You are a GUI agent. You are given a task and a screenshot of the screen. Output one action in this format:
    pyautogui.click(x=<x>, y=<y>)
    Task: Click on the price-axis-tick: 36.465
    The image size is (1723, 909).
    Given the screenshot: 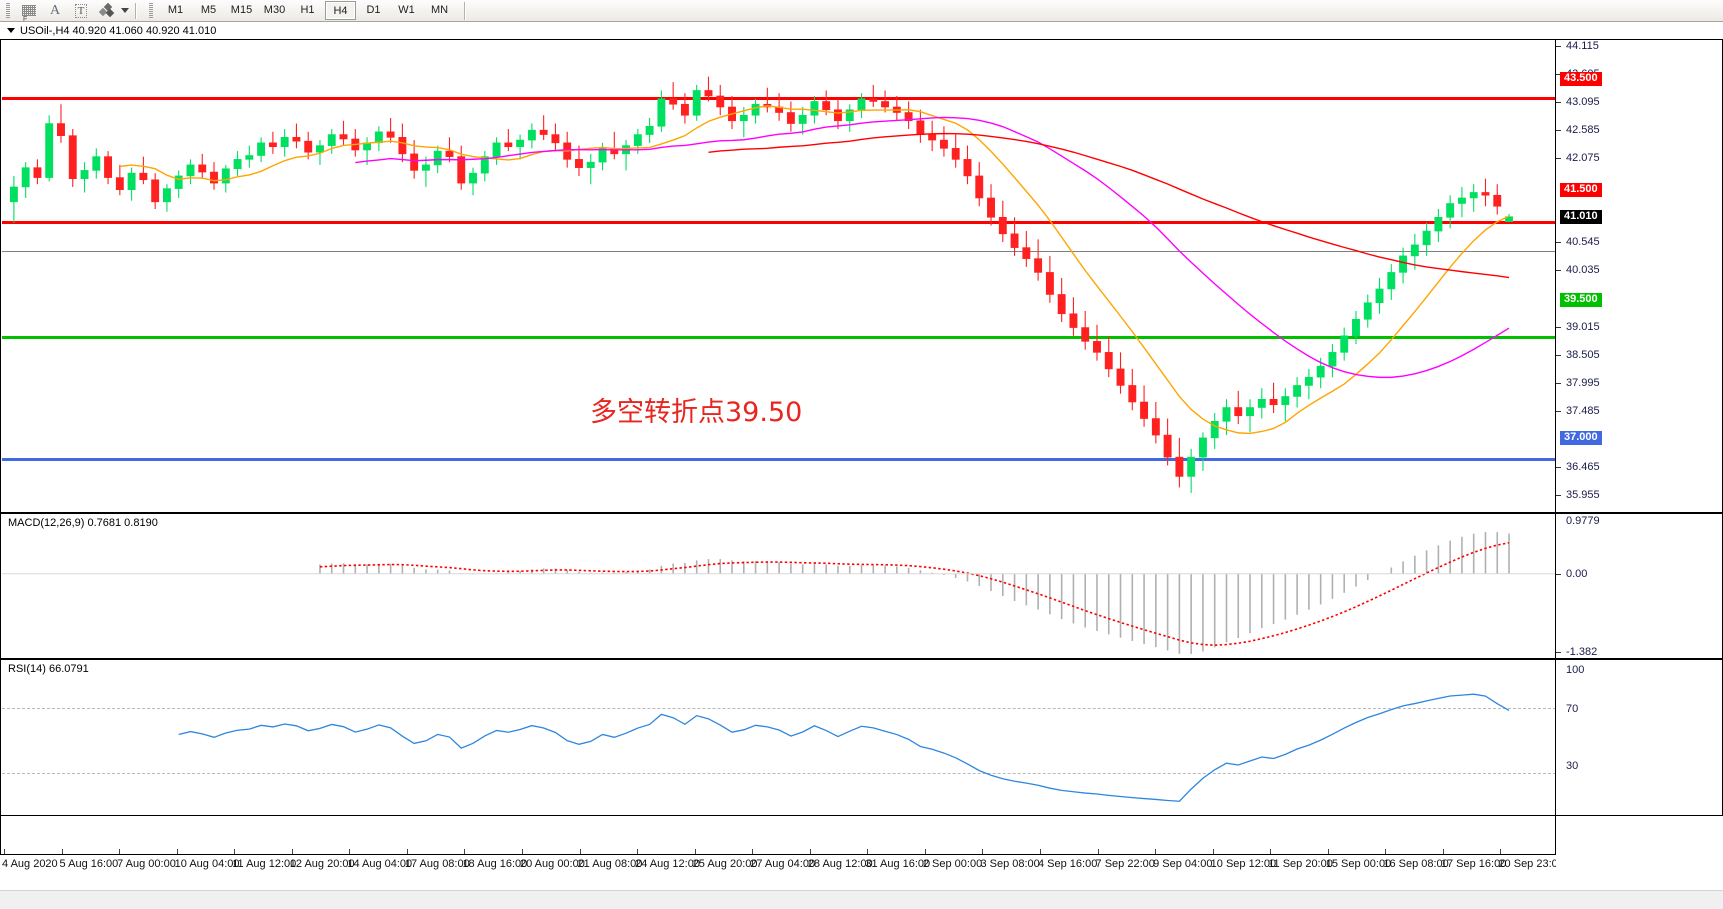 What is the action you would take?
    pyautogui.click(x=1578, y=467)
    